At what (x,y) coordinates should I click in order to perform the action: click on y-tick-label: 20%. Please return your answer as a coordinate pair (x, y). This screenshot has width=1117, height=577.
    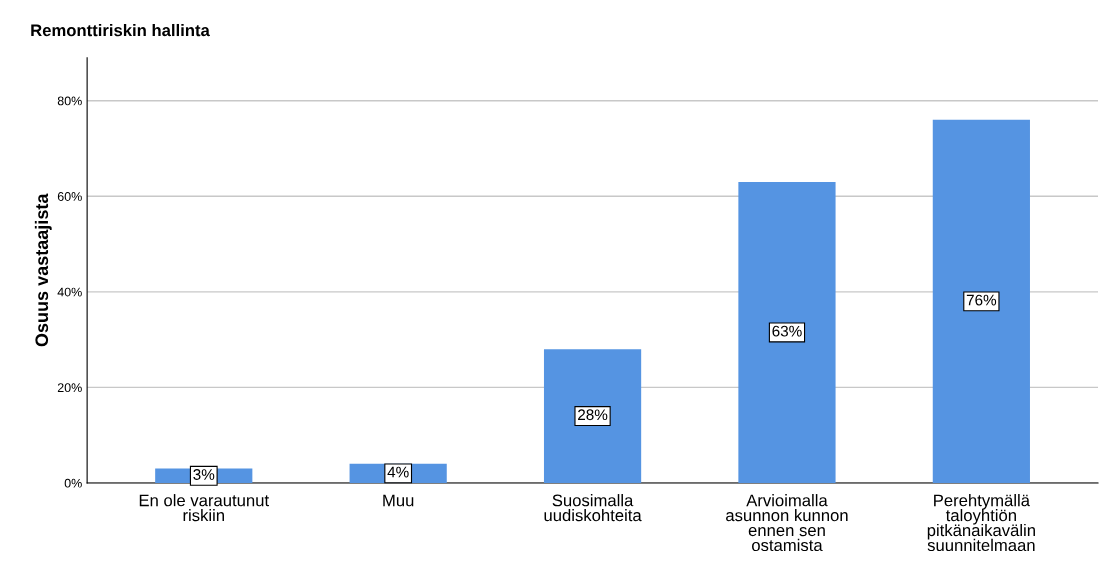
    Looking at the image, I should click on (69, 388).